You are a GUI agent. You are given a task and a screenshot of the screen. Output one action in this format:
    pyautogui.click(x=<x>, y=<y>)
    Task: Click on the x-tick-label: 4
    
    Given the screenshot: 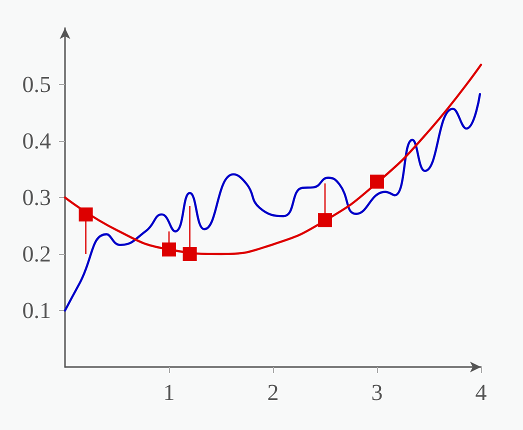 What is the action you would take?
    pyautogui.click(x=481, y=392)
    